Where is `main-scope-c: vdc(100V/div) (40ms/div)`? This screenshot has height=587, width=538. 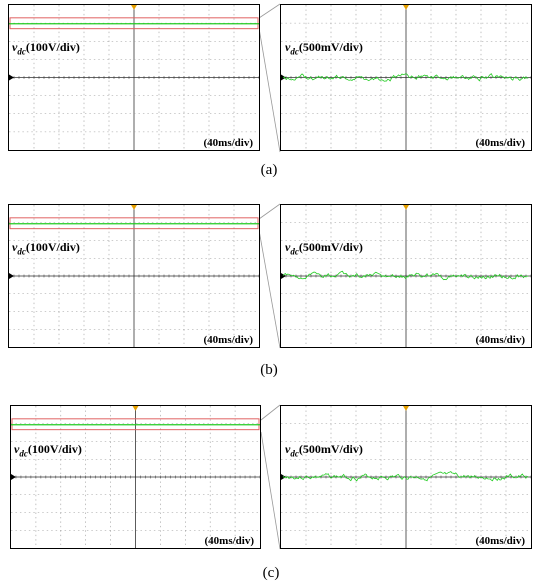
main-scope-c: vdc(100V/div) (40ms/div) is located at coordinates (135, 477).